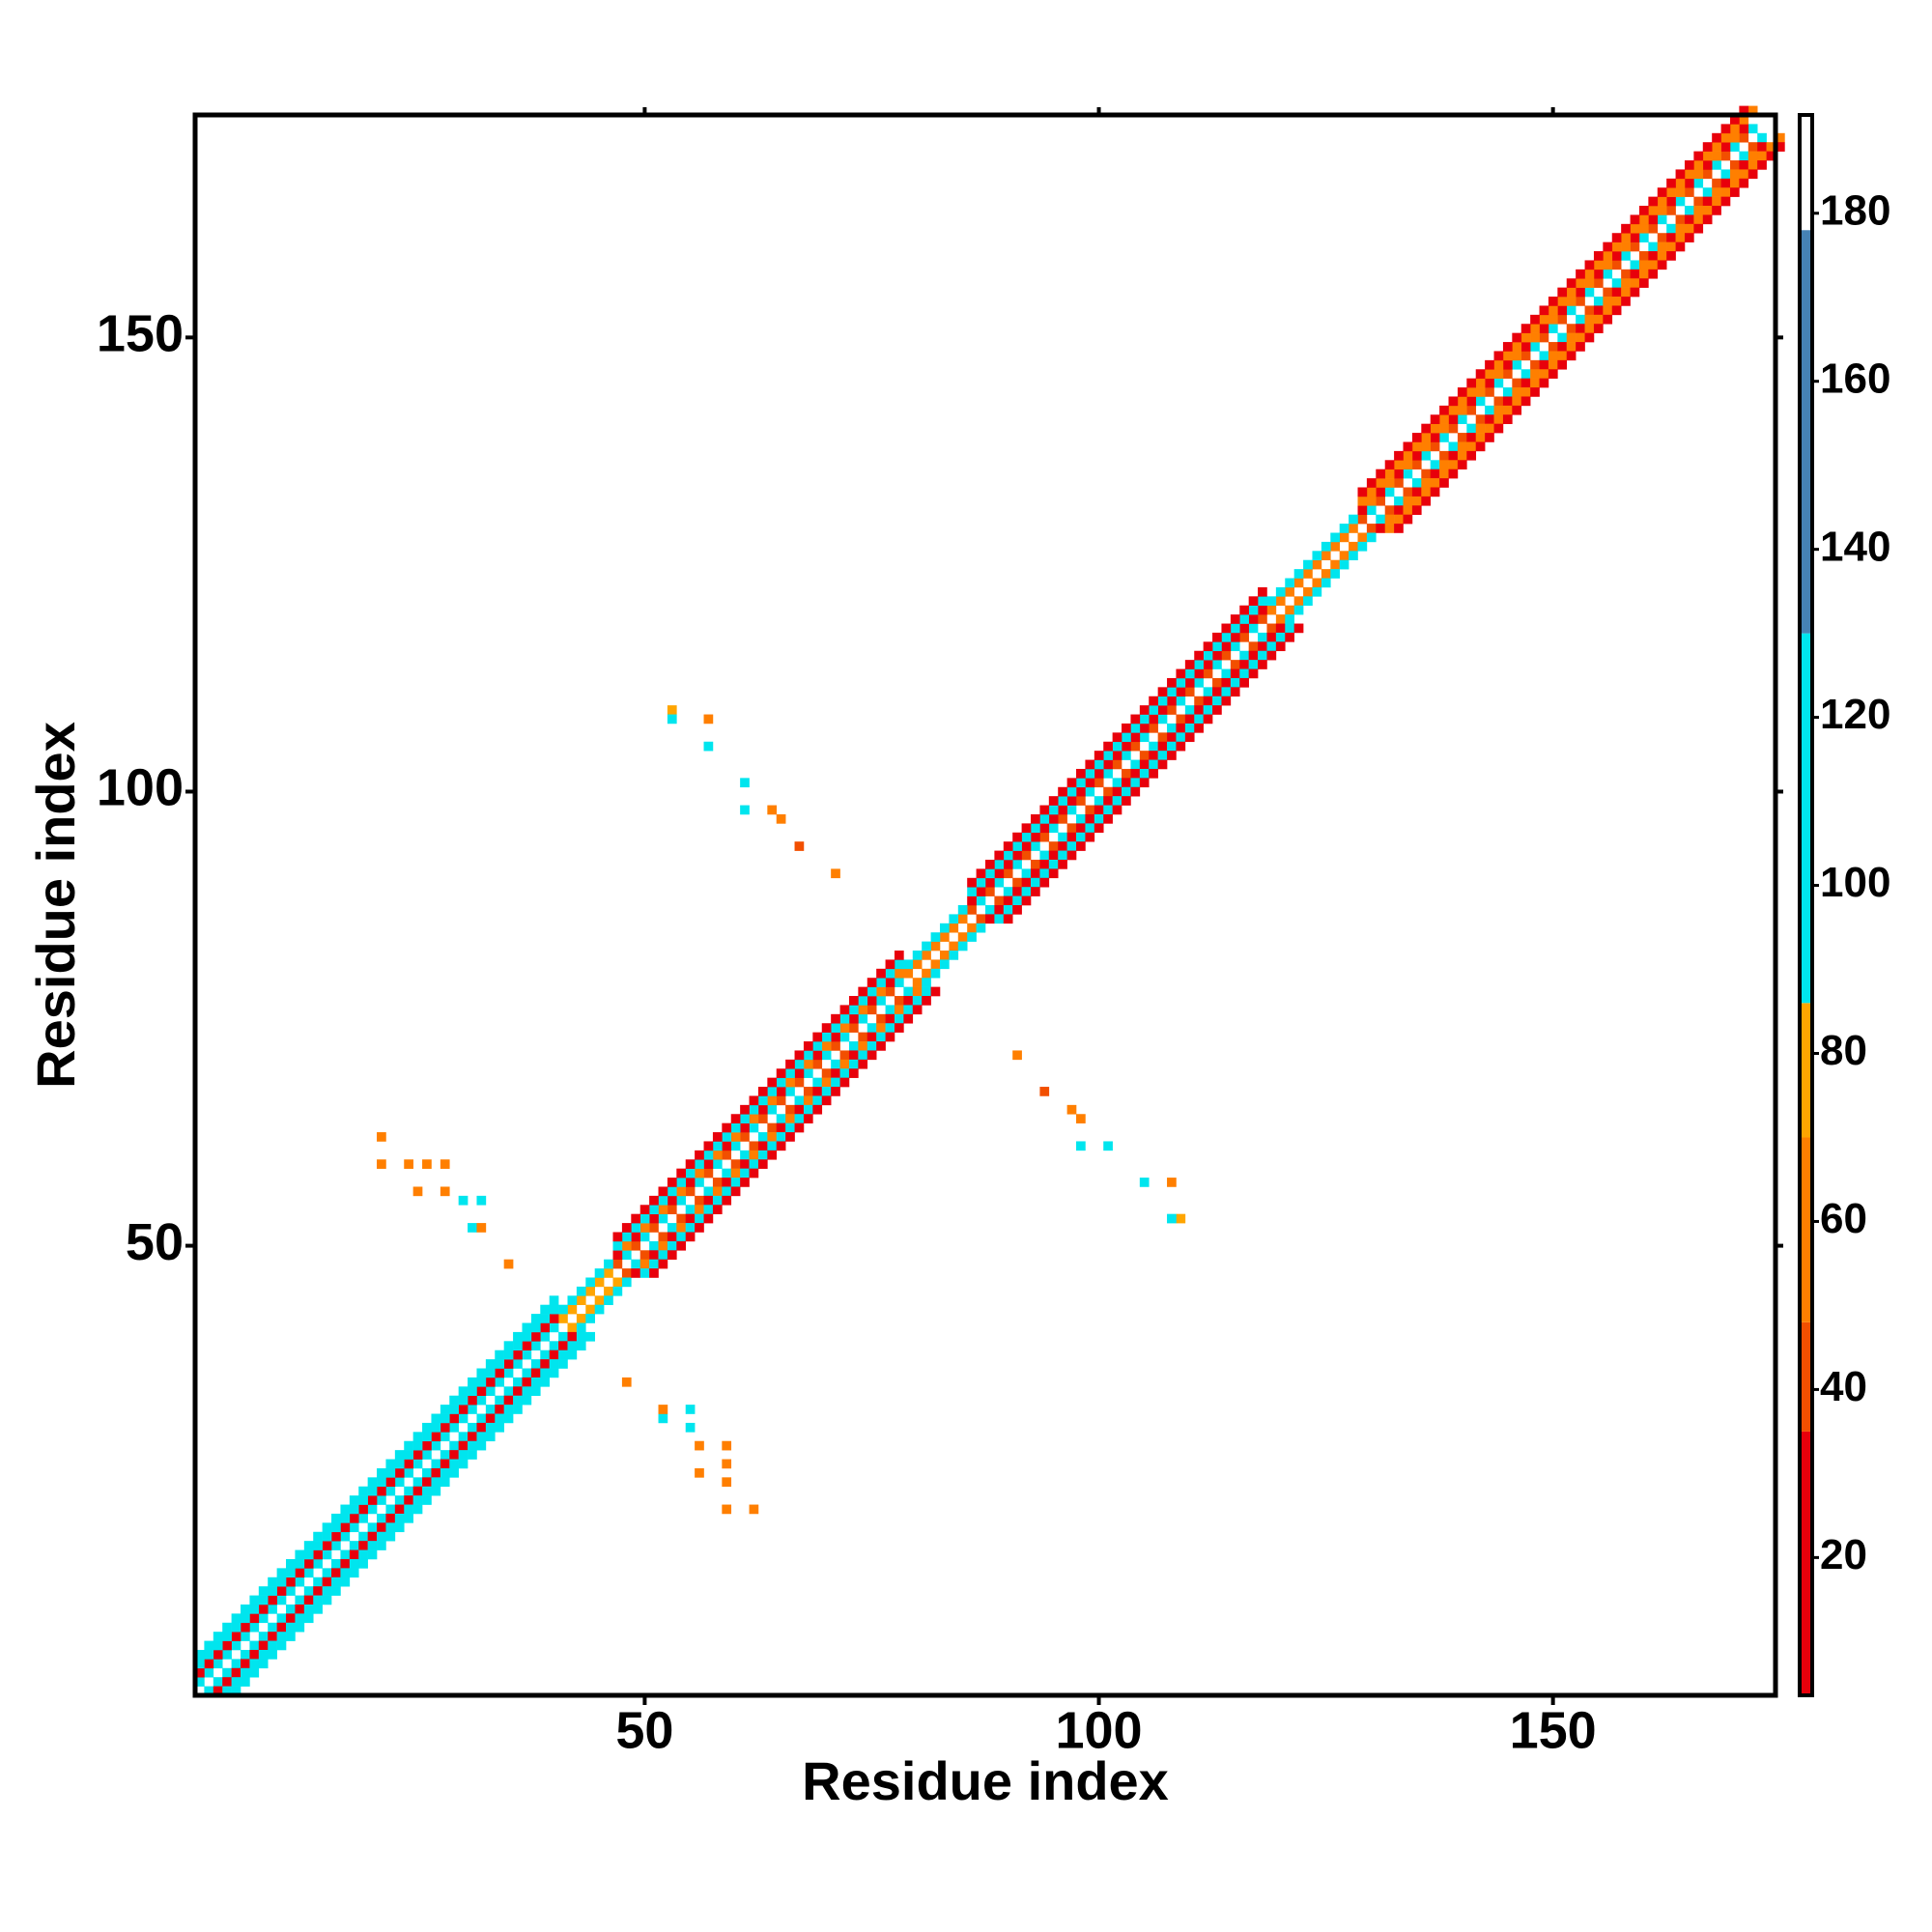 This screenshot has height=1932, width=1932. I want to click on x-axis-label: Residue index, so click(985, 1780).